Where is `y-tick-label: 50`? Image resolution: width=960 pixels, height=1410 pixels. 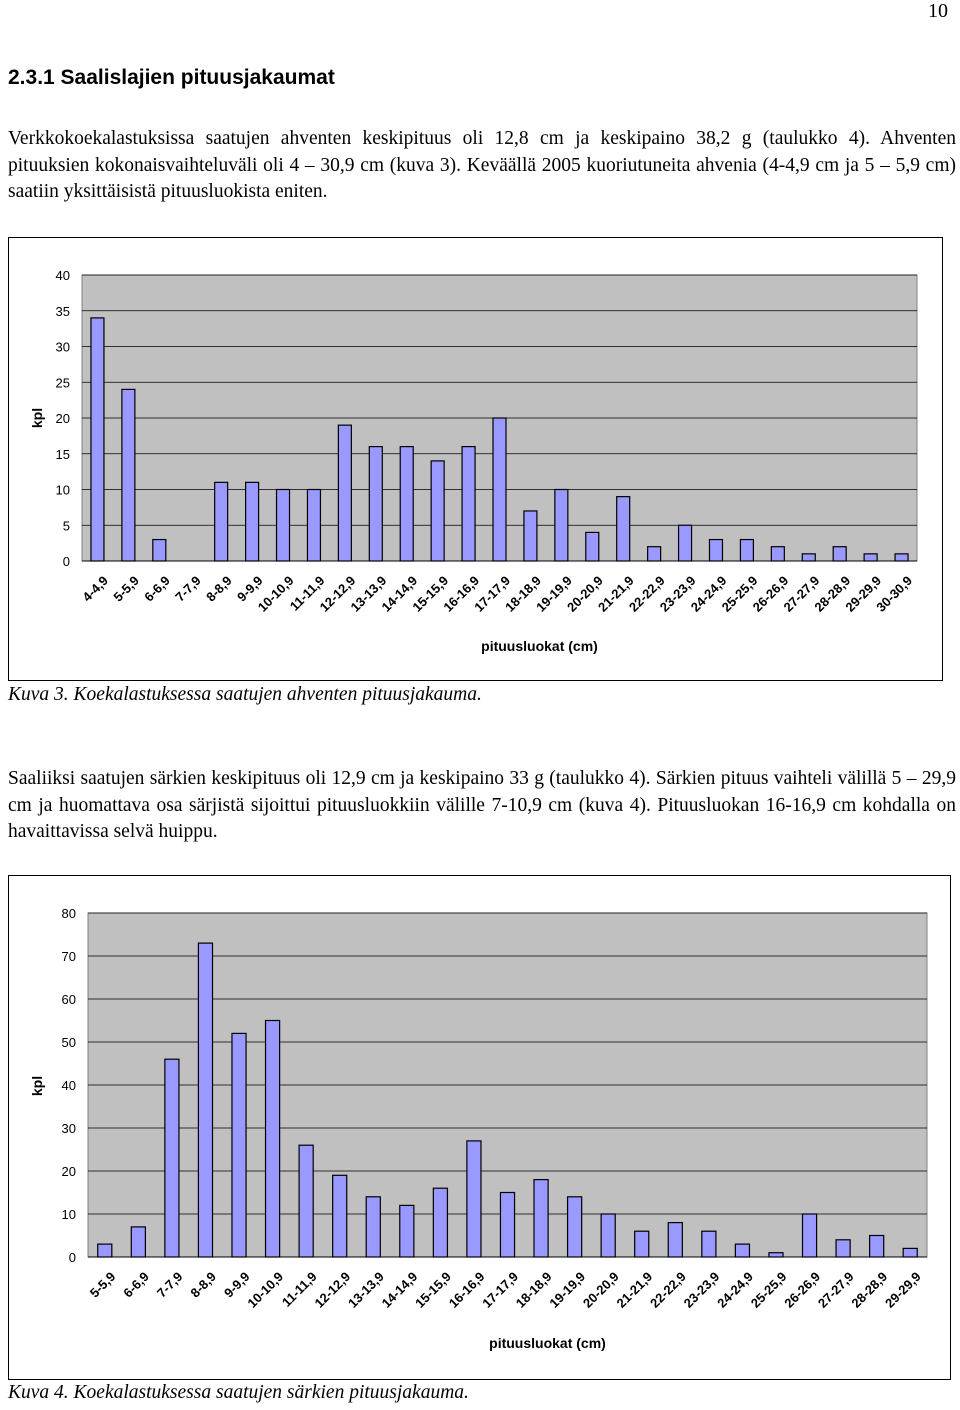 y-tick-label: 50 is located at coordinates (69, 1042).